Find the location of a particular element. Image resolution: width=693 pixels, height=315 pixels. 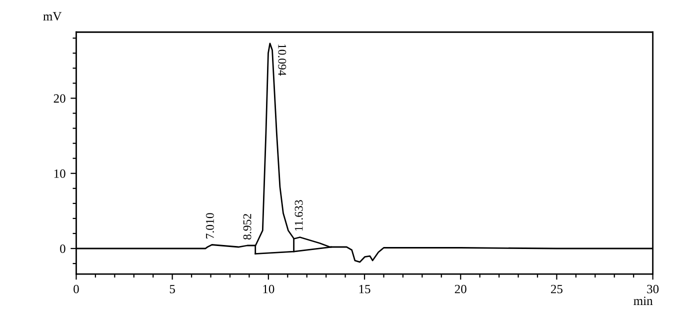

x-tick-label: 30 is located at coordinates (653, 289).